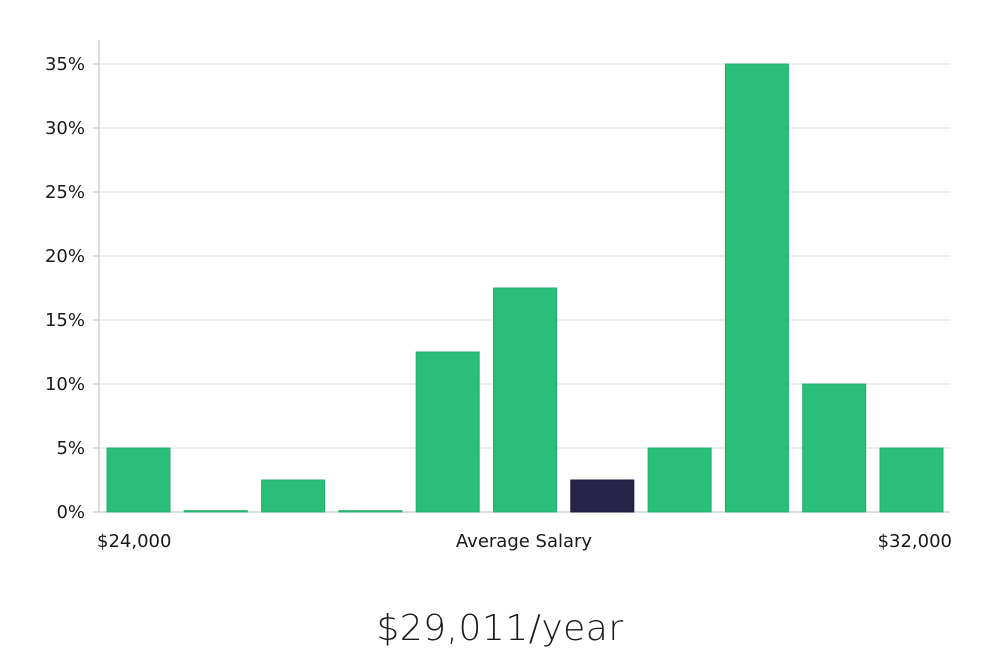  Describe the element at coordinates (500, 628) in the screenshot. I see `average-salary-value: $29,011/year` at that location.